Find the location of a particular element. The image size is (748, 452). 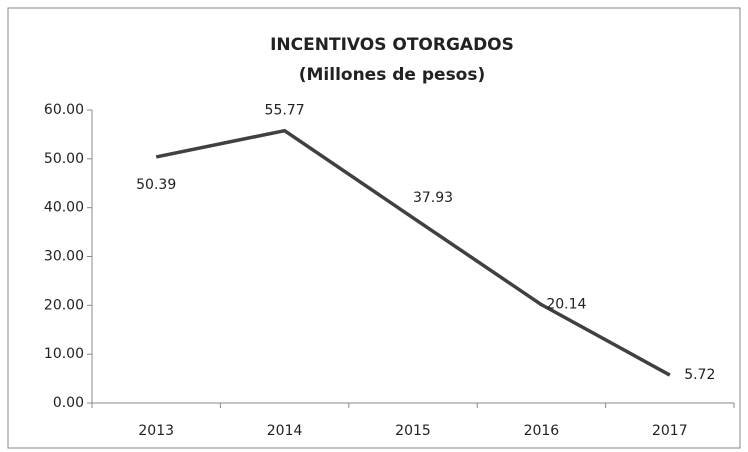

data-label: 5.72 is located at coordinates (699, 375).